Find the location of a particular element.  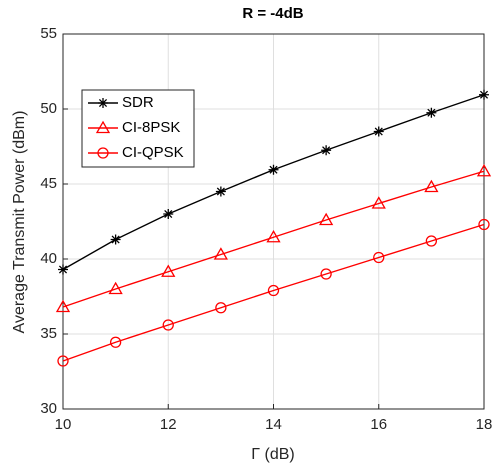

y-tick-label: 55 is located at coordinates (48, 33).